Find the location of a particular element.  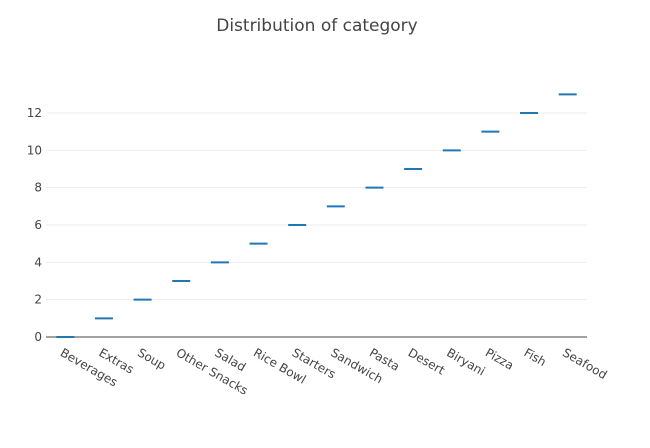

x-tick-label: Seafood is located at coordinates (584, 363).